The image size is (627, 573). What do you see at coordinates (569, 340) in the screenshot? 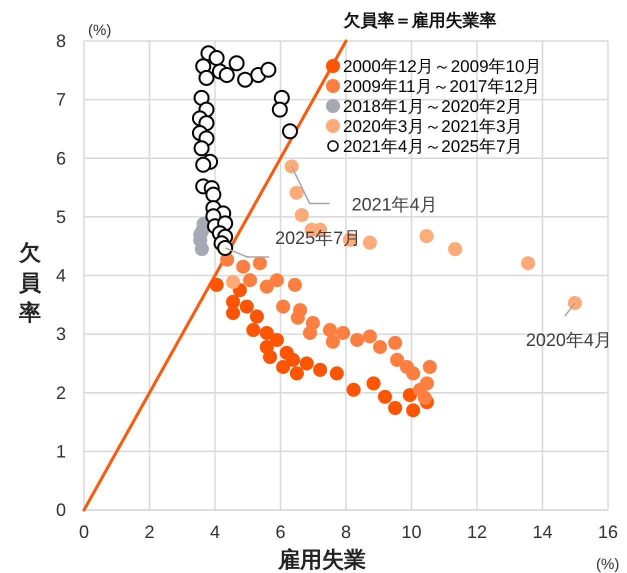
I see `annotation: 2020年4月` at bounding box center [569, 340].